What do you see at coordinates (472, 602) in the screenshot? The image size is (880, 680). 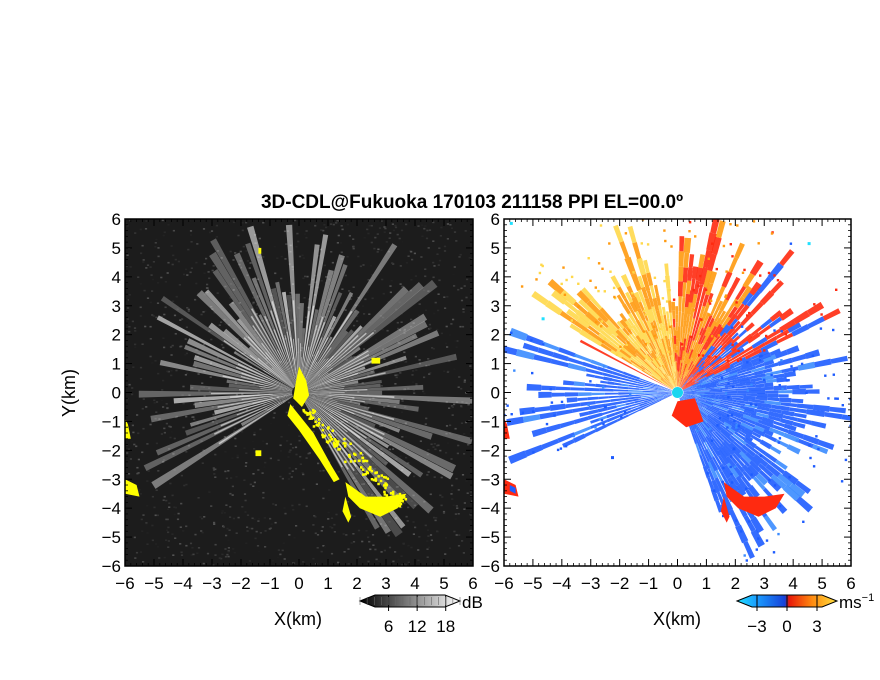 I see `snr-colorbar-unit: dB` at bounding box center [472, 602].